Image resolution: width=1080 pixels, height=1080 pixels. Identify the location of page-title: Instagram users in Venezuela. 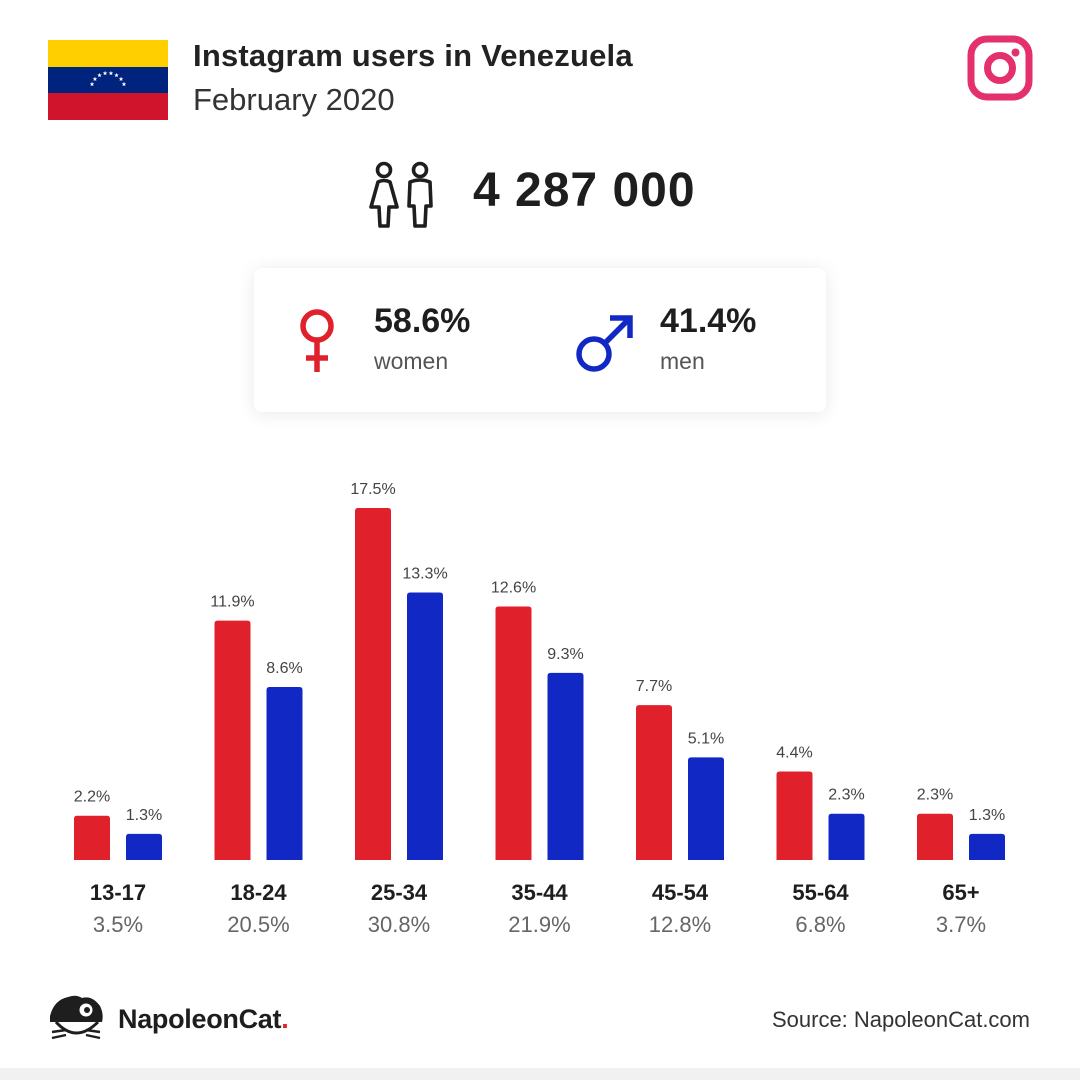
(413, 55).